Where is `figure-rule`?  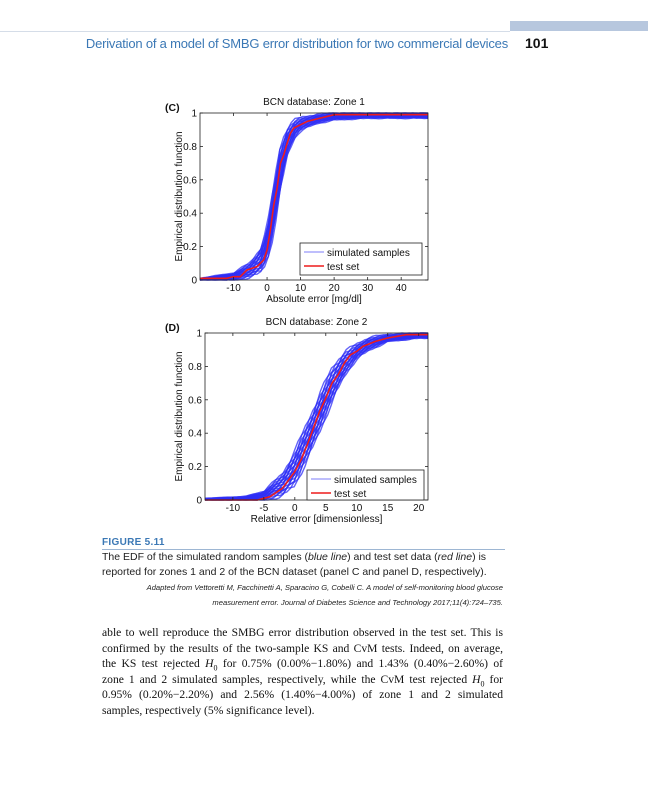 figure-rule is located at coordinates (303, 549).